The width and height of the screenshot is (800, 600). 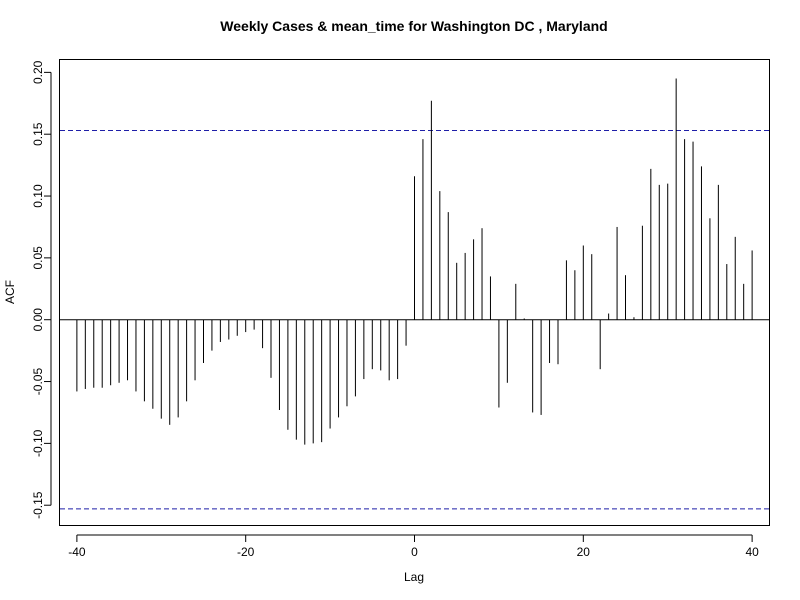 I want to click on x-tick-label: 0, so click(x=414, y=552).